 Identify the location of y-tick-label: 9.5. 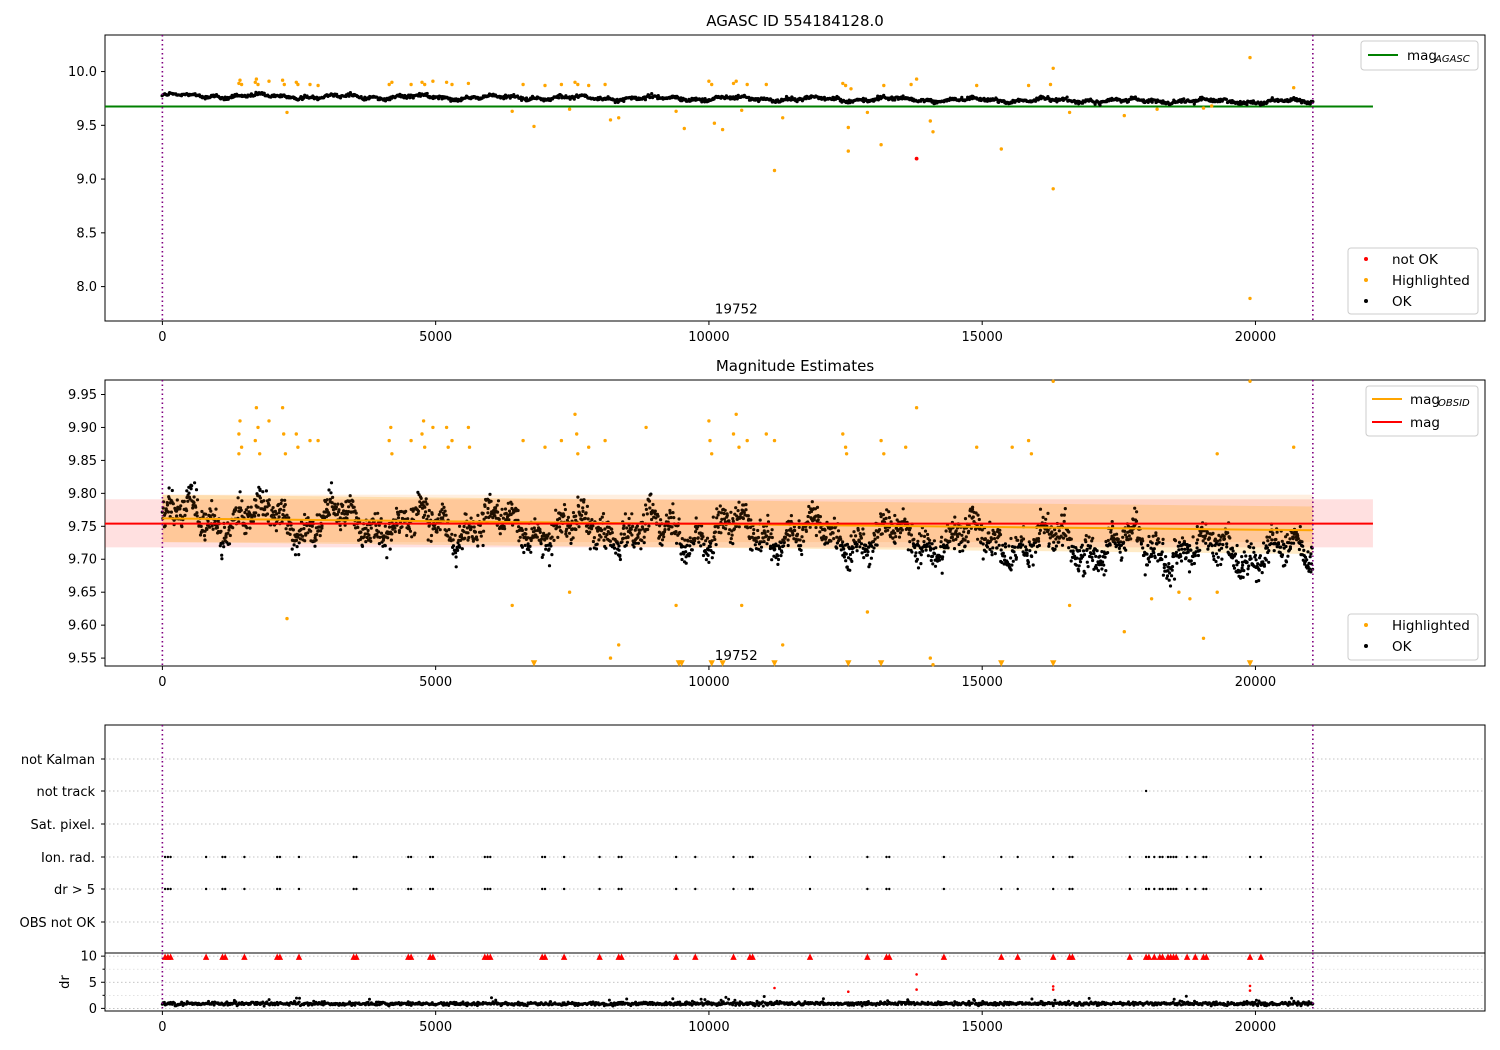
(86, 126).